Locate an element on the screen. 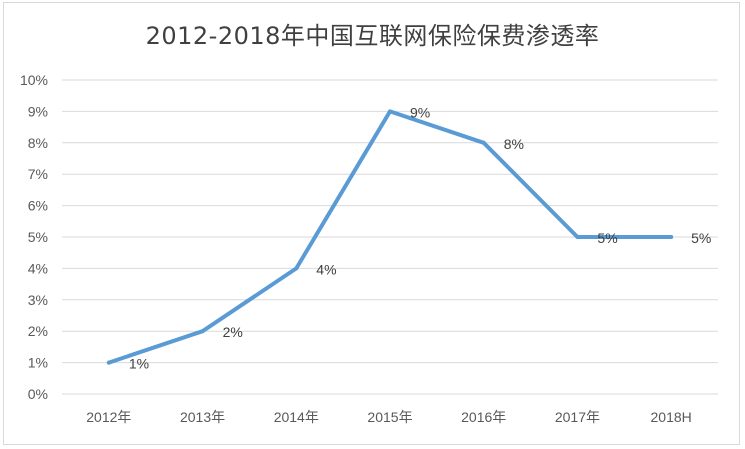 The height and width of the screenshot is (449, 745). y-tick-label: 1% is located at coordinates (38, 363).